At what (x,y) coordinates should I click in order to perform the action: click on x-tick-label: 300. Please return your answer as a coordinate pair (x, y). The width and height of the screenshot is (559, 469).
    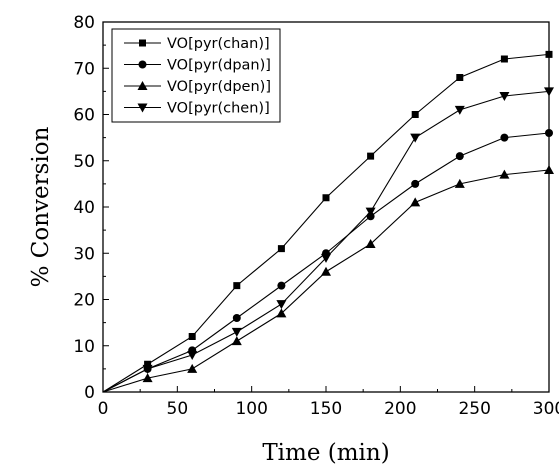
    Looking at the image, I should click on (546, 409).